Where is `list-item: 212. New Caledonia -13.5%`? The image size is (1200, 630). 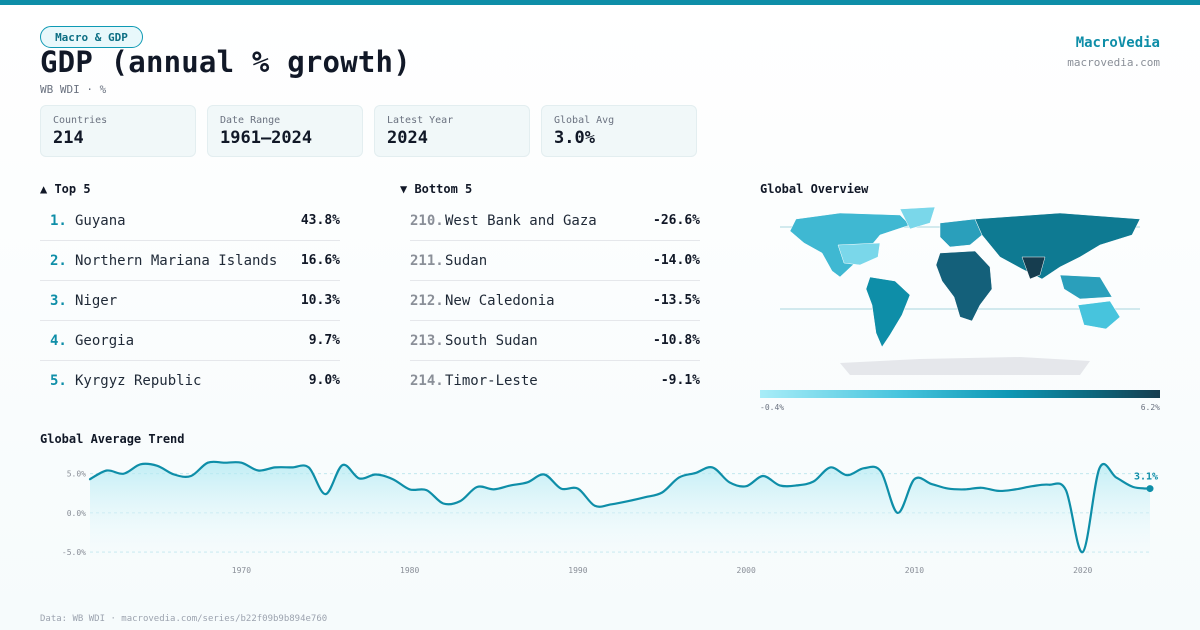
list-item: 212. New Caledonia -13.5% is located at coordinates (555, 301).